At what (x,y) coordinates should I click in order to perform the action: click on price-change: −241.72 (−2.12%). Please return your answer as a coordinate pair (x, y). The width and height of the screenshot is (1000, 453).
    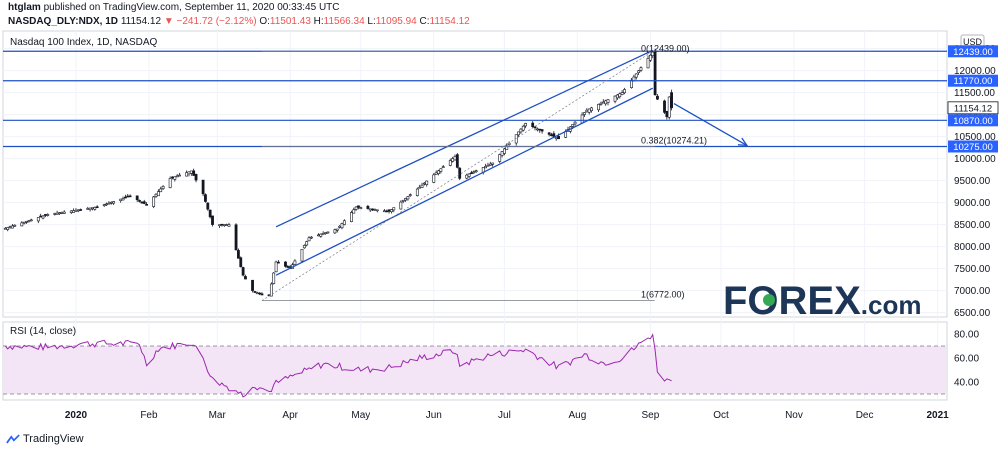
    Looking at the image, I should click on (216, 21).